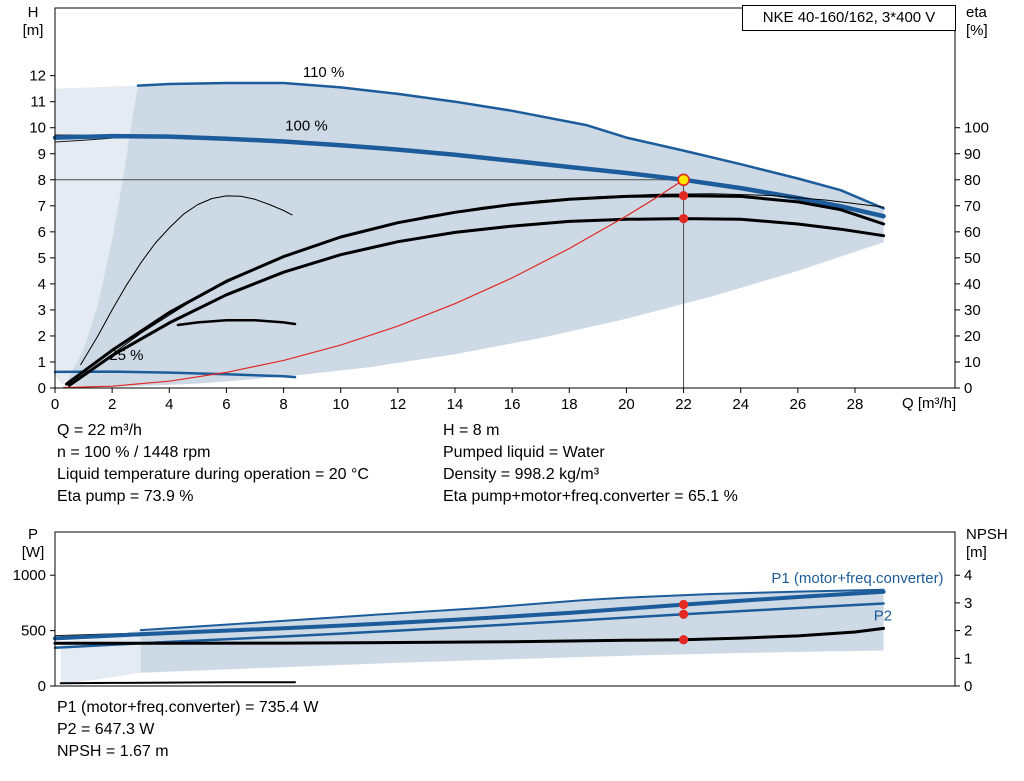 Image resolution: width=1024 pixels, height=781 pixels. I want to click on right-tick-label: 40, so click(972, 284).